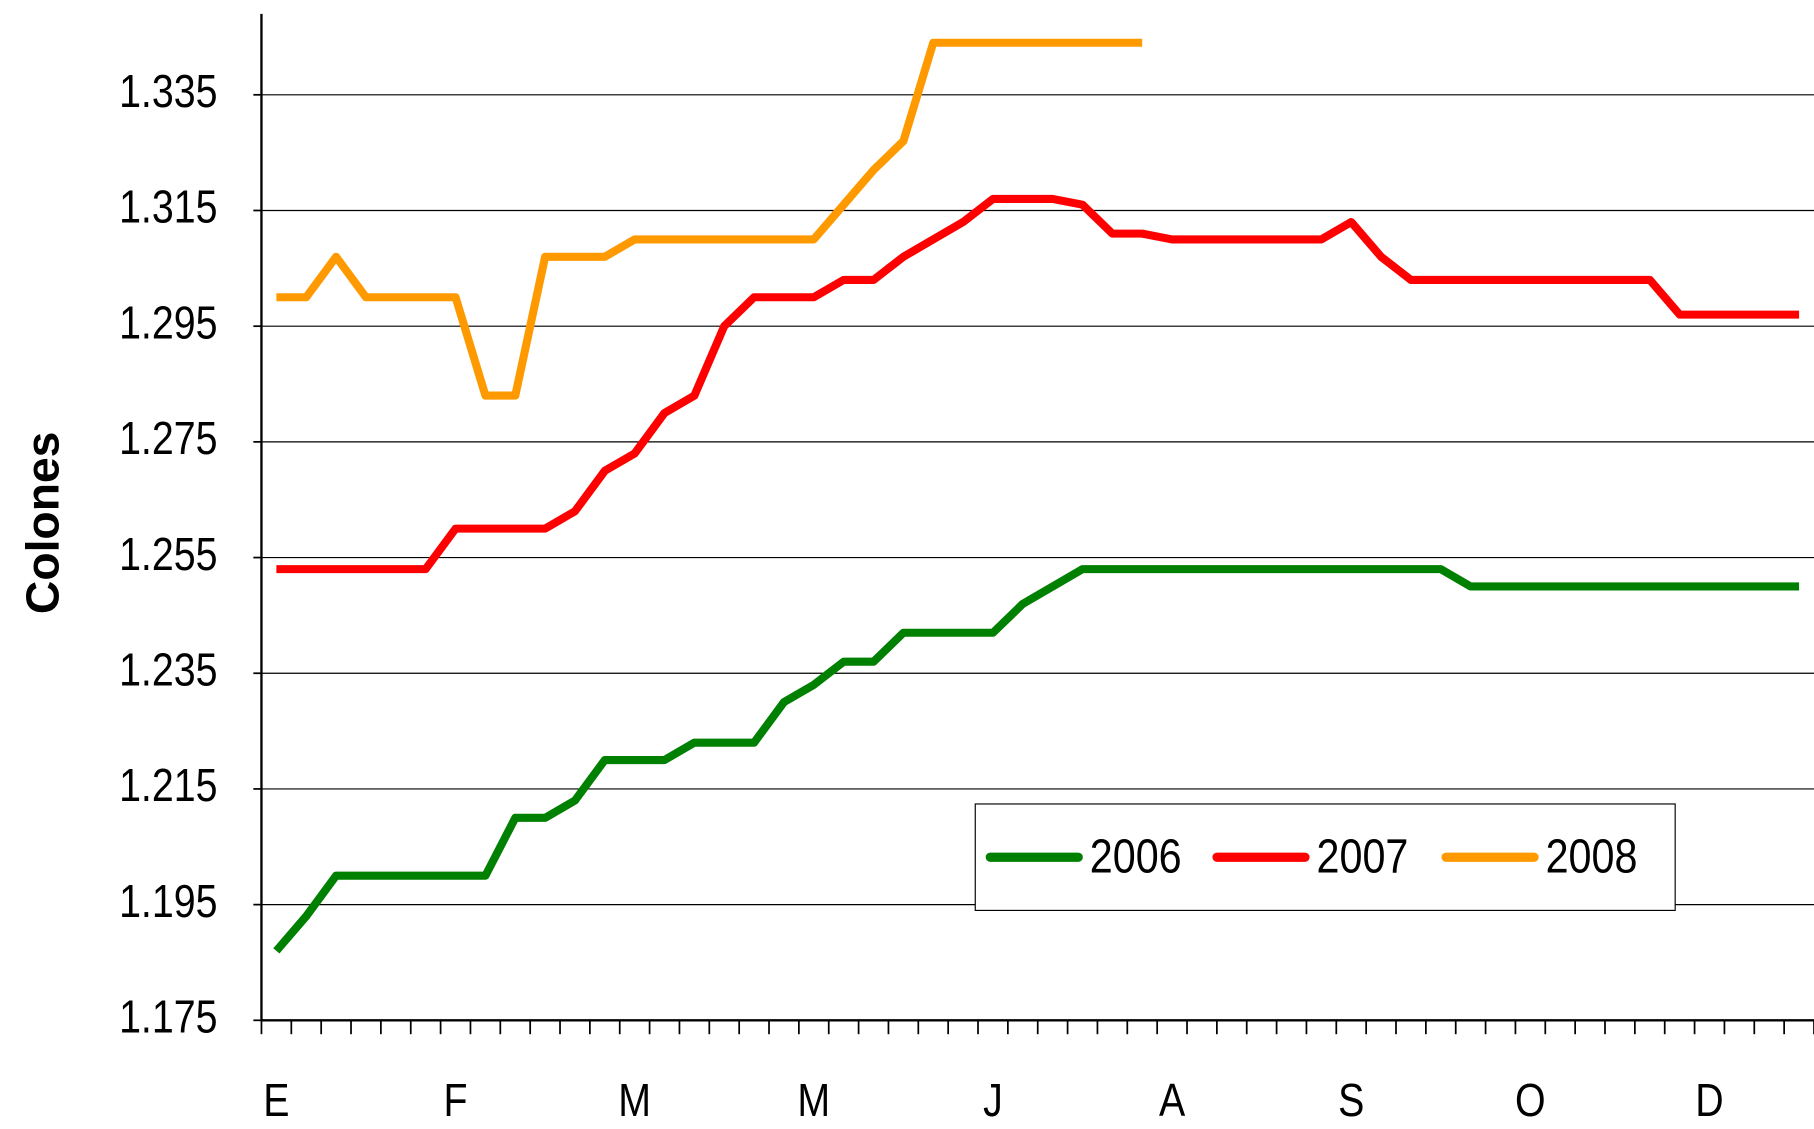 The height and width of the screenshot is (1129, 1814). What do you see at coordinates (168, 902) in the screenshot?
I see `y-tick-label: 1.195` at bounding box center [168, 902].